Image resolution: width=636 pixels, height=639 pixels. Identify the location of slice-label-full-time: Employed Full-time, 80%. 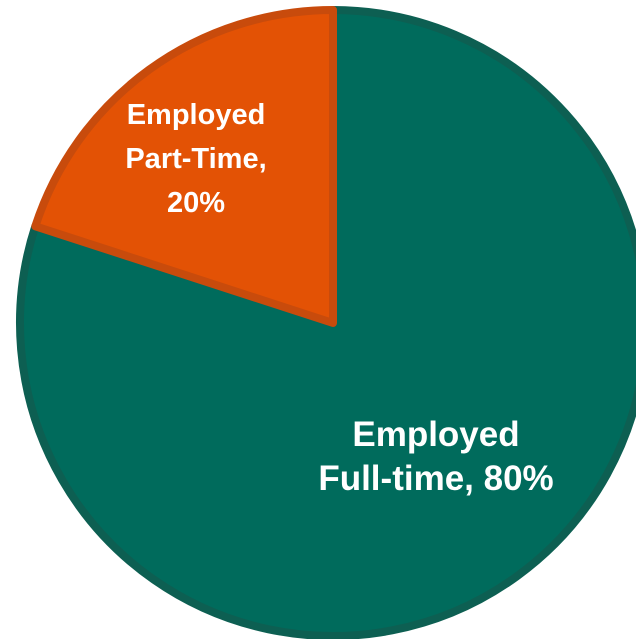
(435, 456).